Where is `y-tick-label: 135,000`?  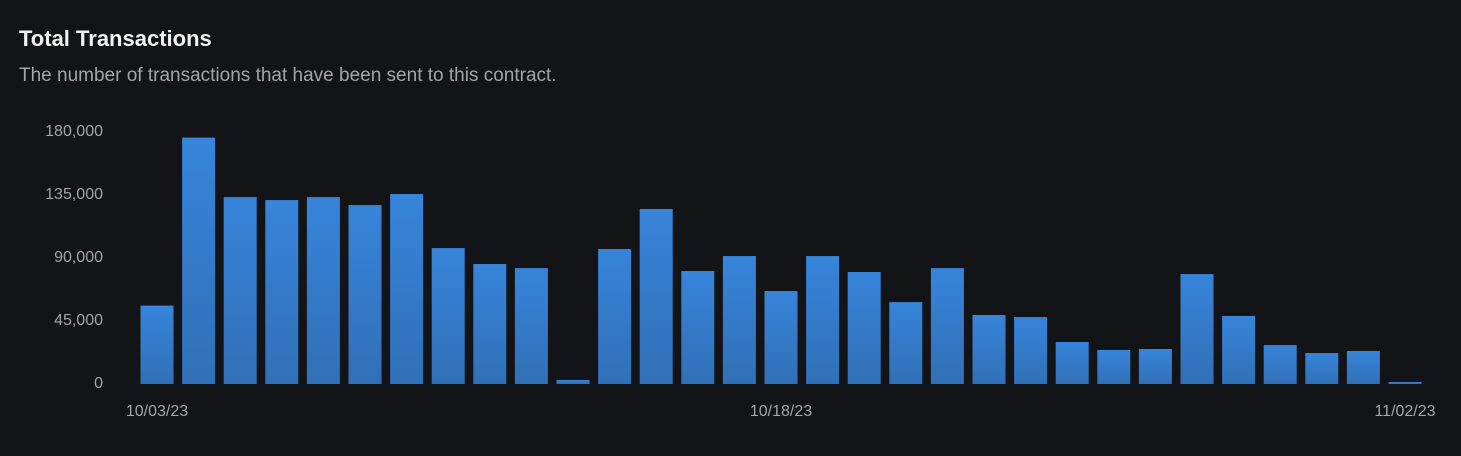 y-tick-label: 135,000 is located at coordinates (74, 194).